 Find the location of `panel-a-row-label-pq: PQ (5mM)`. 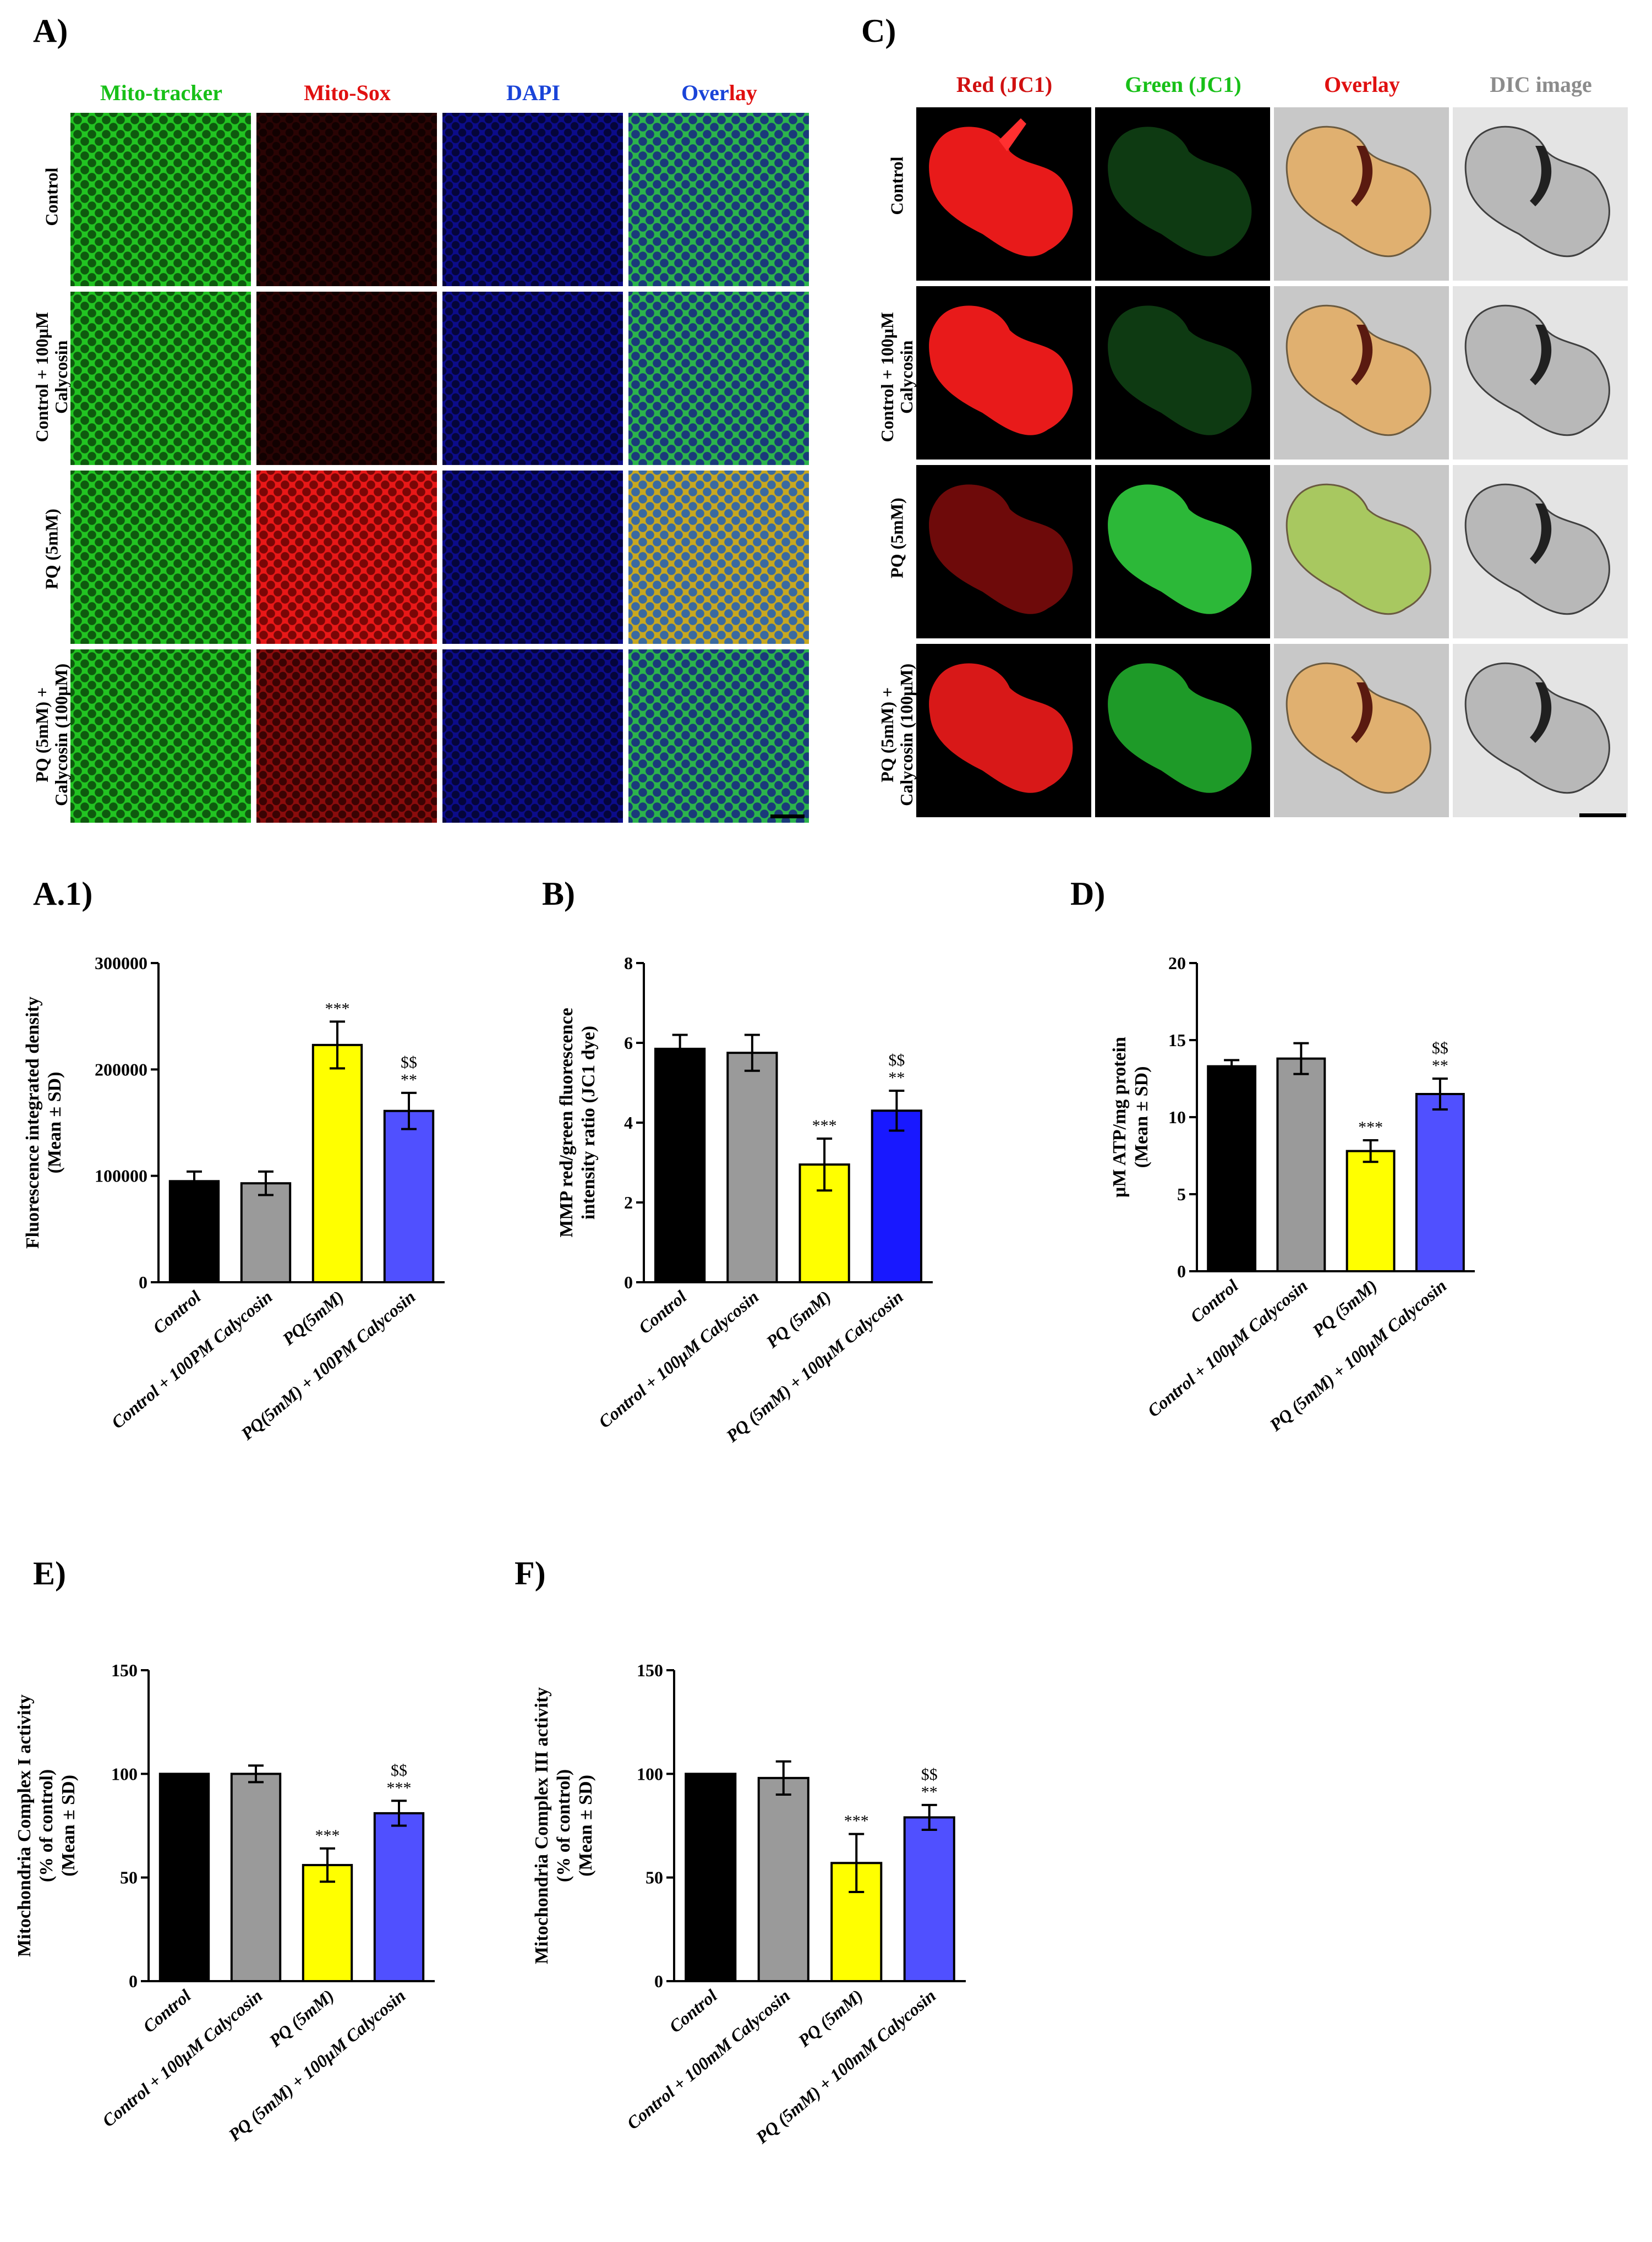

panel-a-row-label-pq: PQ (5mM) is located at coordinates (51, 548).